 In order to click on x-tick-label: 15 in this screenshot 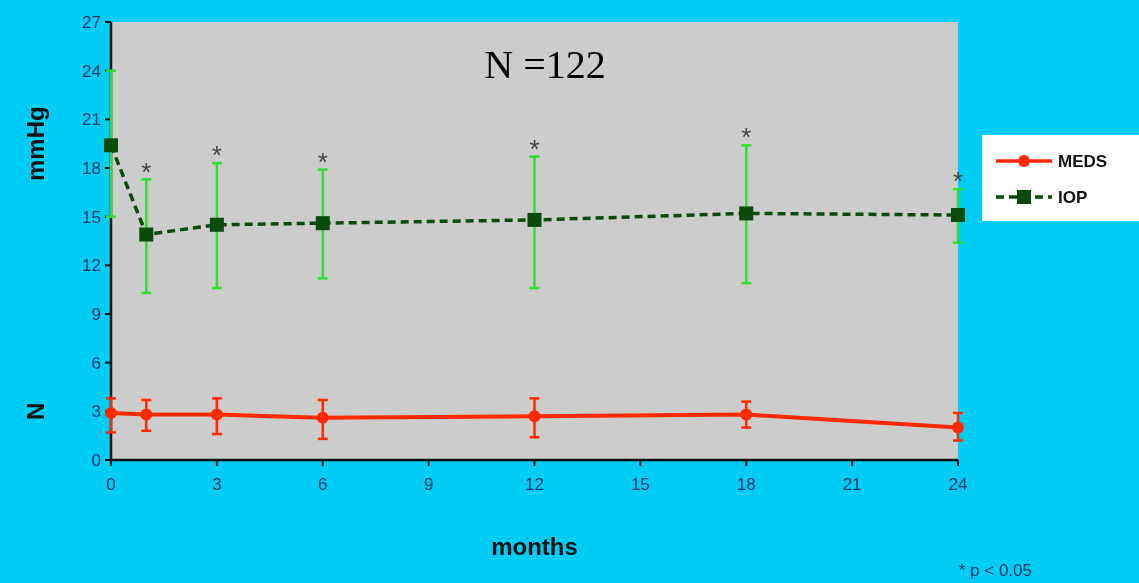, I will do `click(640, 484)`.